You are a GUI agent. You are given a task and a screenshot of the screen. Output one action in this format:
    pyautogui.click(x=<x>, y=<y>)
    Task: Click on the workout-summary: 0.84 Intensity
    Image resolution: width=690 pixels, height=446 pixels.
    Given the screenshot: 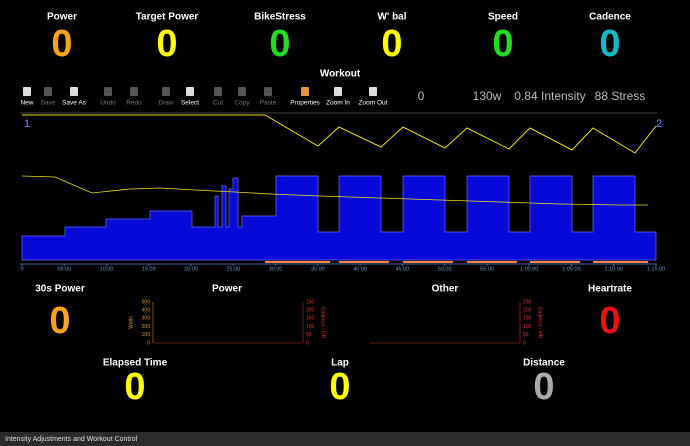 What is the action you would take?
    pyautogui.click(x=549, y=96)
    